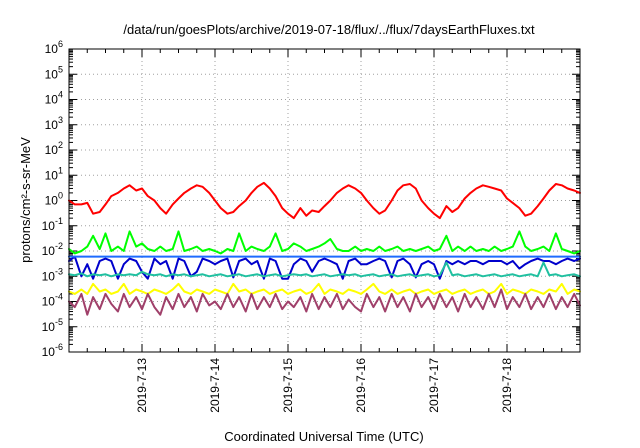  I want to click on y-tick-label: 10², so click(54, 148).